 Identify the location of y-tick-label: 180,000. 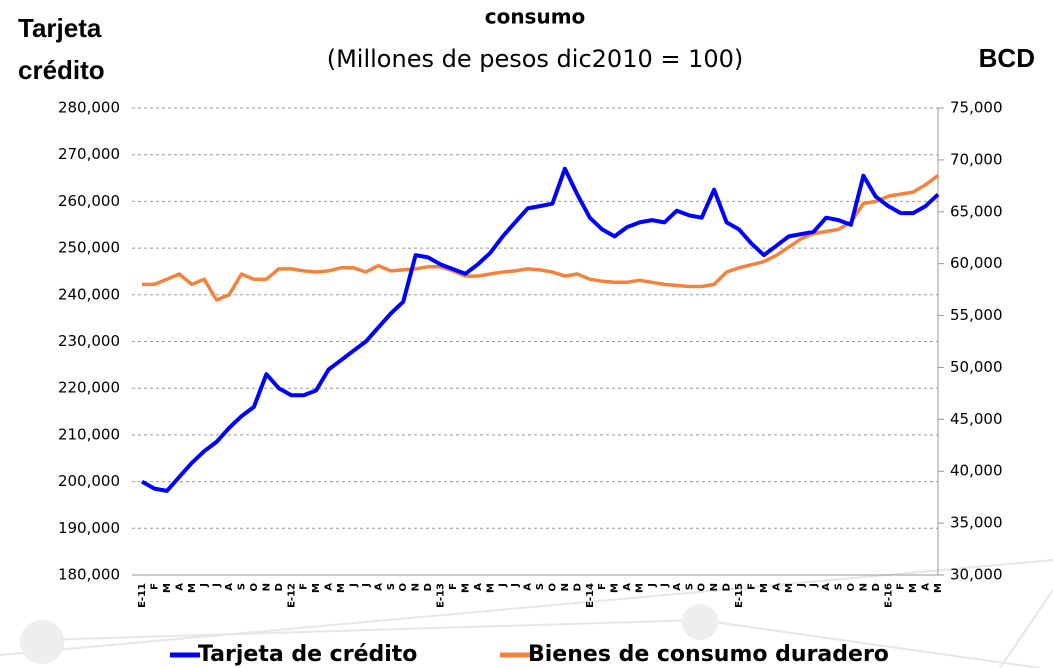
(89, 575).